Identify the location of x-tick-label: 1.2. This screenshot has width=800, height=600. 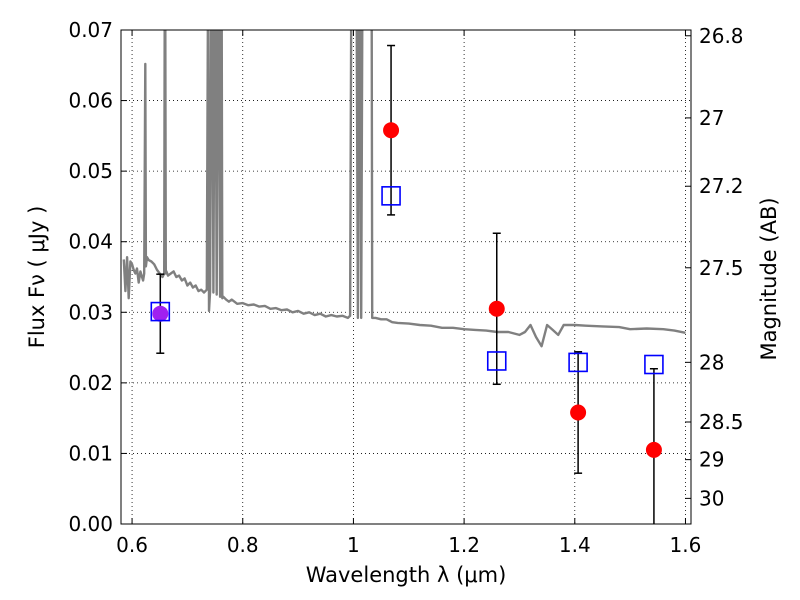
(464, 545).